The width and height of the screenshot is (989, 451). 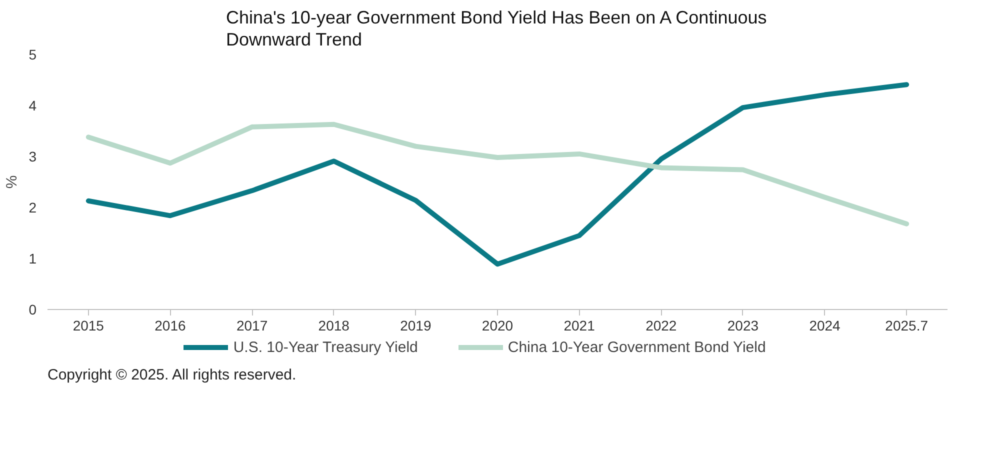 I want to click on legend-label: China 10-Year Government Bond Yield, so click(x=637, y=347).